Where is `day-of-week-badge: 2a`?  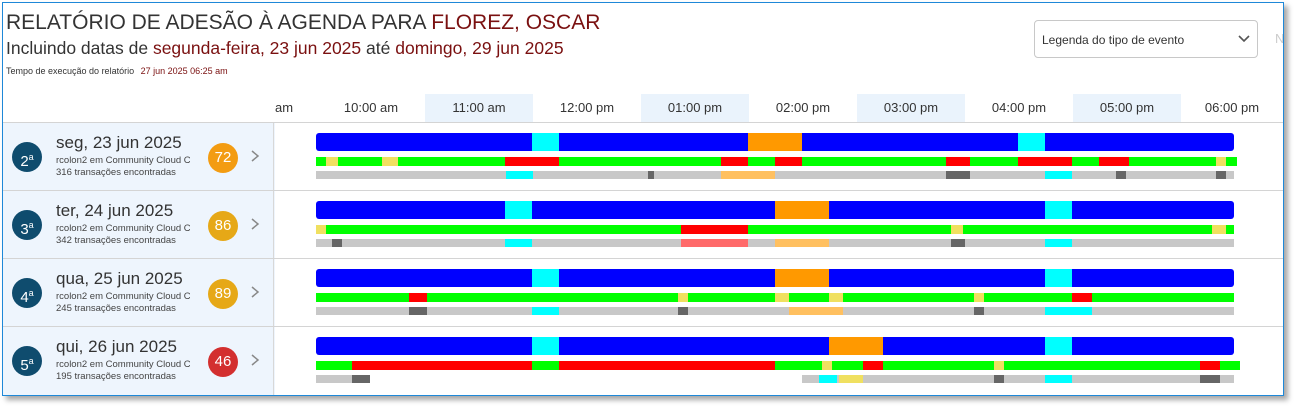
day-of-week-badge: 2a is located at coordinates (27, 157).